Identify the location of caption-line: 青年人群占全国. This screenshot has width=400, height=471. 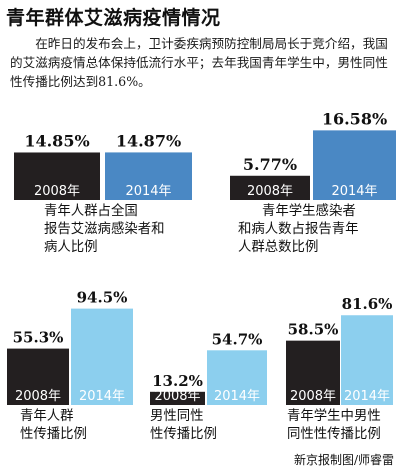
(91, 211).